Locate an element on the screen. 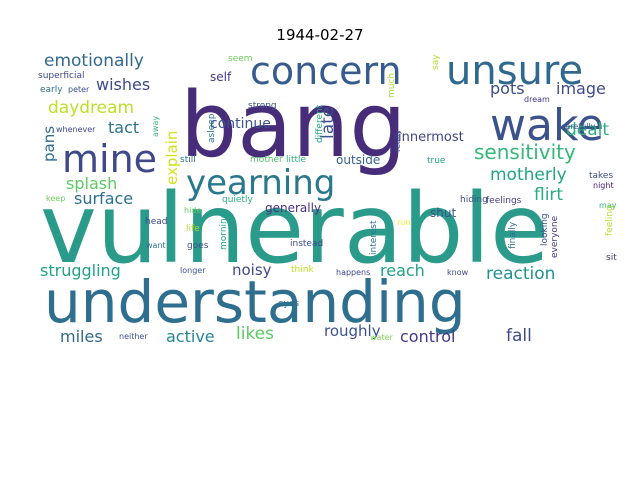 The image size is (640, 480). word-quietly: quietly is located at coordinates (237, 200).